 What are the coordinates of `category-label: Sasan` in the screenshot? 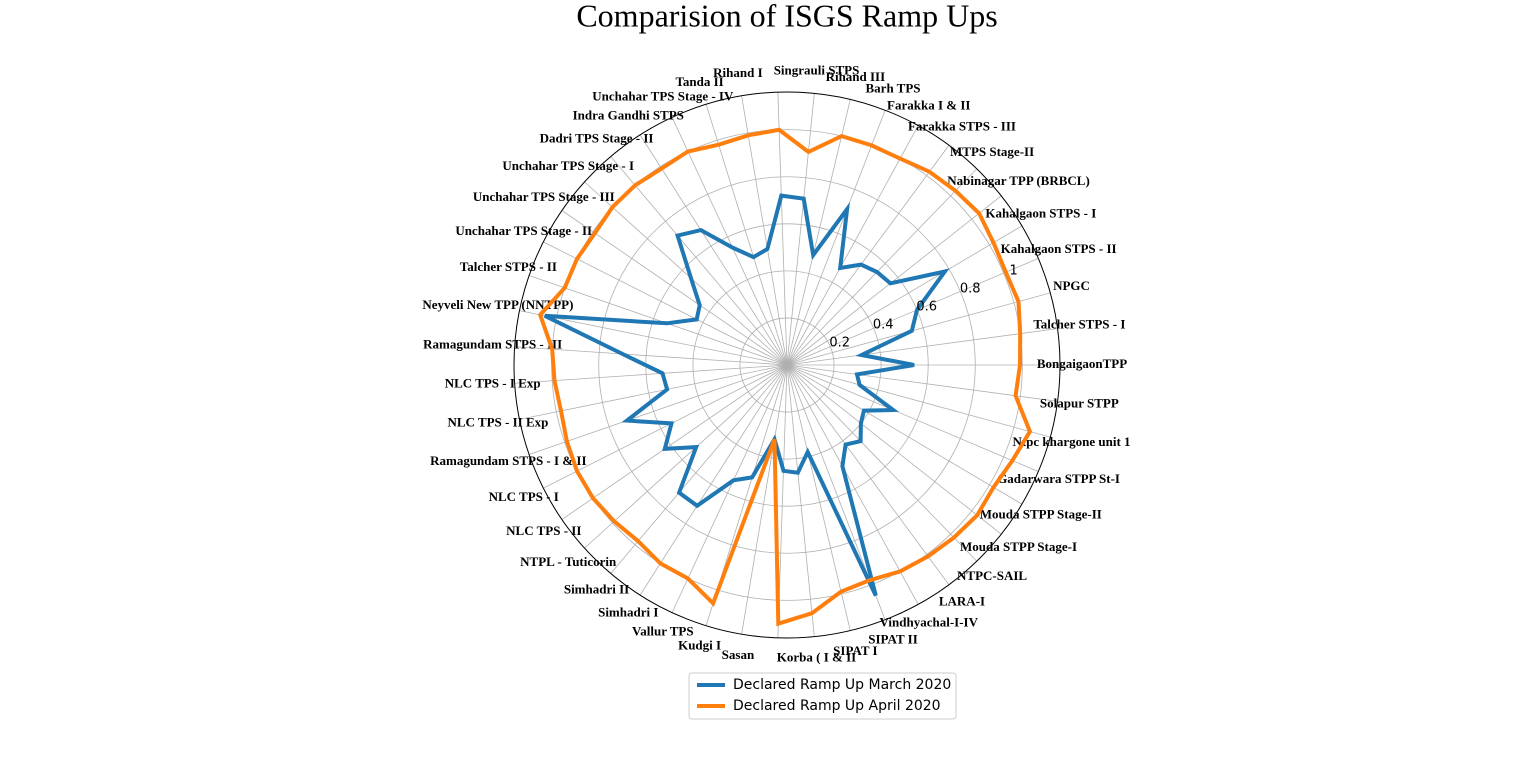 It's located at (738, 654).